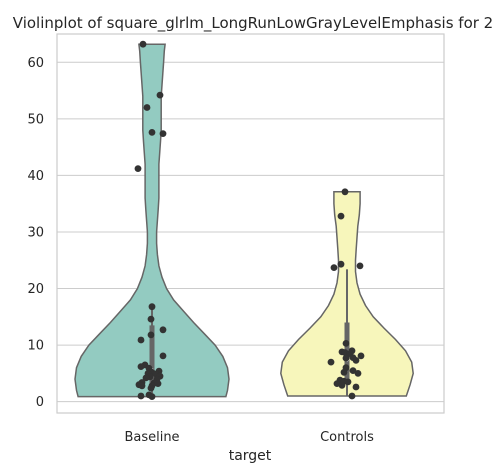  Describe the element at coordinates (35, 63) in the screenshot. I see `y-tick-label-60: 60` at that location.